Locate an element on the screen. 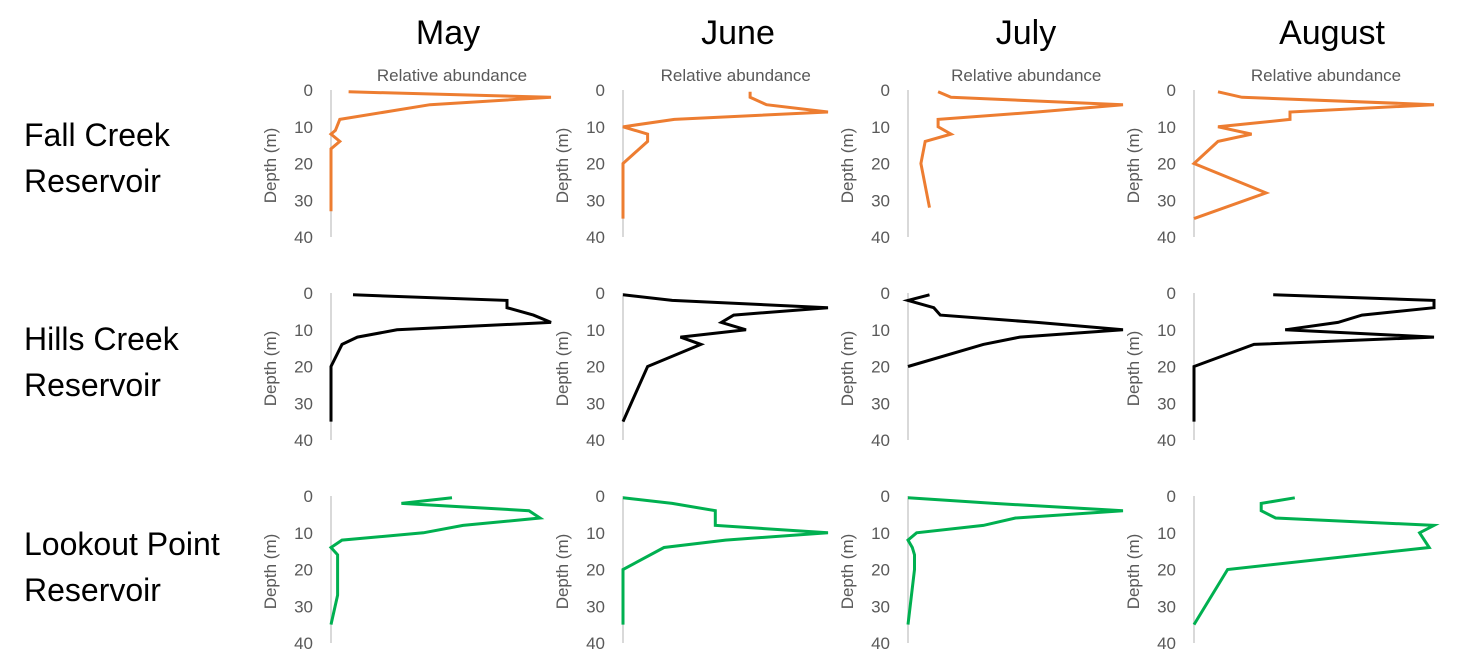  row-label-line1: Hills Creek is located at coordinates (101, 339).